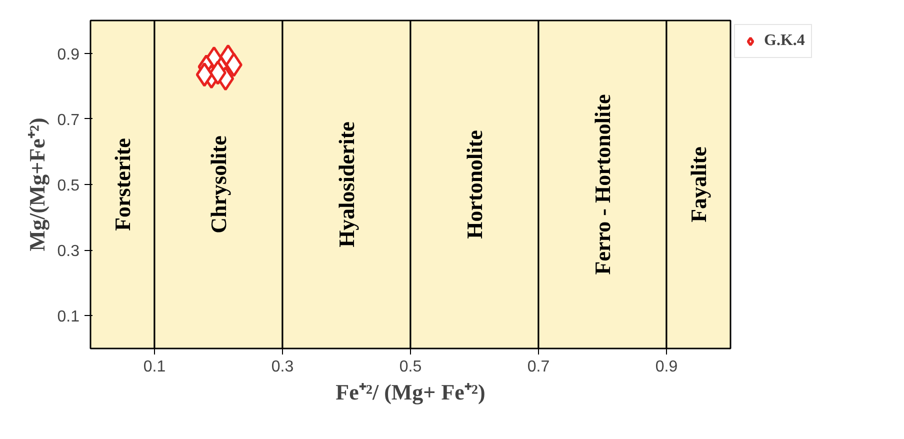 Image resolution: width=904 pixels, height=439 pixels. What do you see at coordinates (37, 185) in the screenshot?
I see `y-axis-title: Mg/(Mg+Fe⁺²)` at bounding box center [37, 185].